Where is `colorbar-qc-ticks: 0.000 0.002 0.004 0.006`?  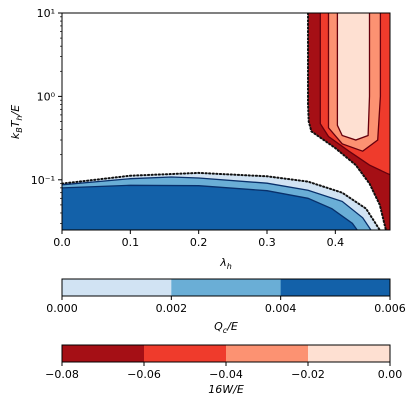 colorbar-qc-ticks: 0.000 0.002 0.004 0.006 is located at coordinates (226, 305).